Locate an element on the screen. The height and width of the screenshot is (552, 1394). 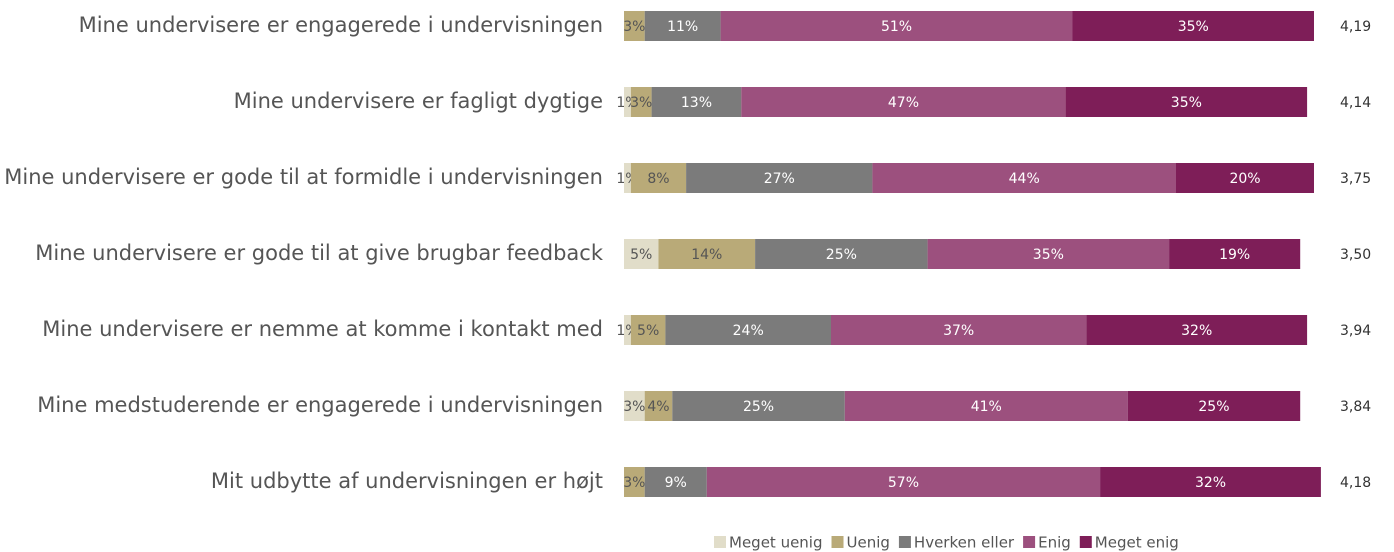
data-label: 27% is located at coordinates (779, 179).